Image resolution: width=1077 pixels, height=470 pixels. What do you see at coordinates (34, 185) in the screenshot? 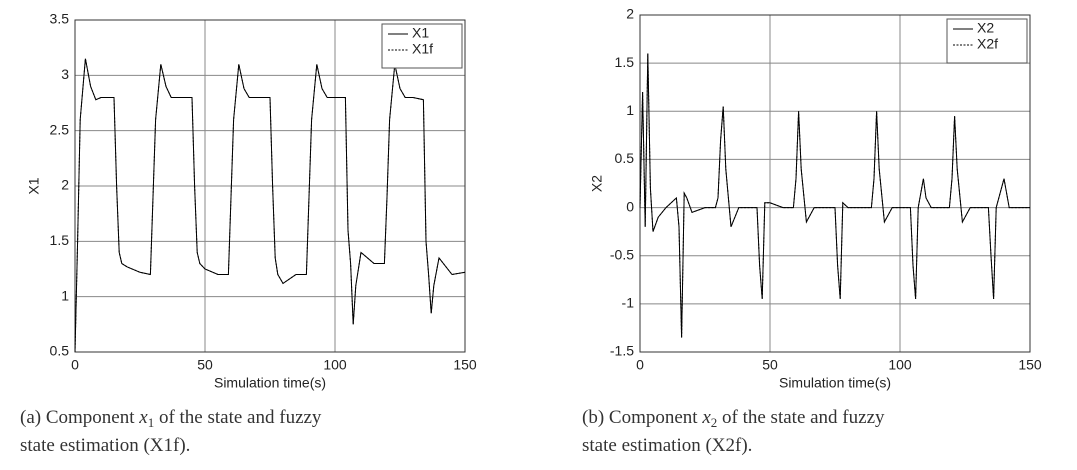
I see `y-axis-label: X1` at bounding box center [34, 185].